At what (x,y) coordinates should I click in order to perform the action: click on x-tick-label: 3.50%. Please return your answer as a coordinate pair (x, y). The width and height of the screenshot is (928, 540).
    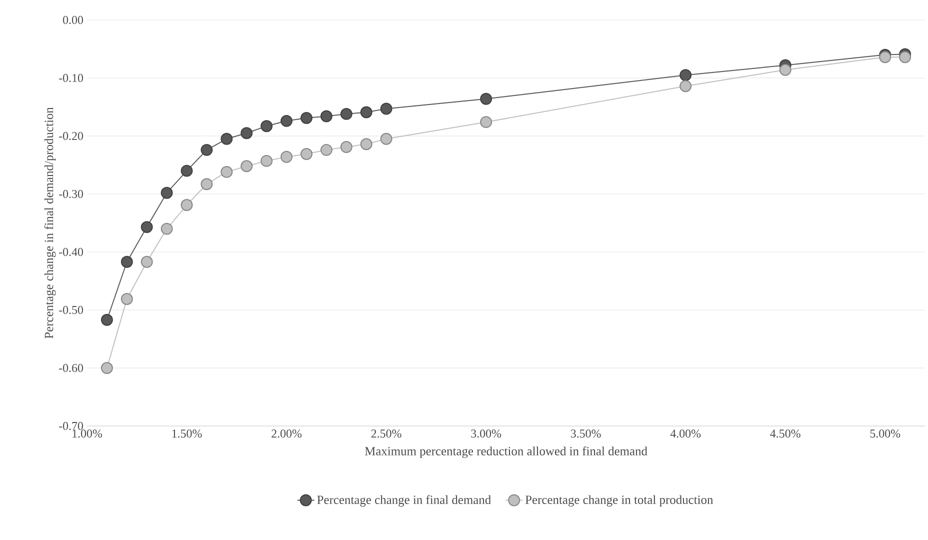
    Looking at the image, I should click on (585, 434).